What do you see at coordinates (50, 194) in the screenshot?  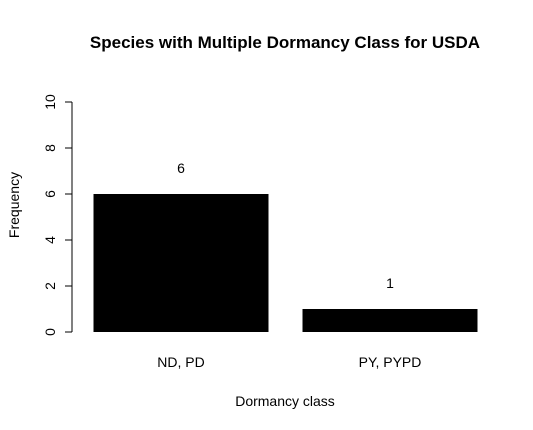 I see `y-tick-label: 6` at bounding box center [50, 194].